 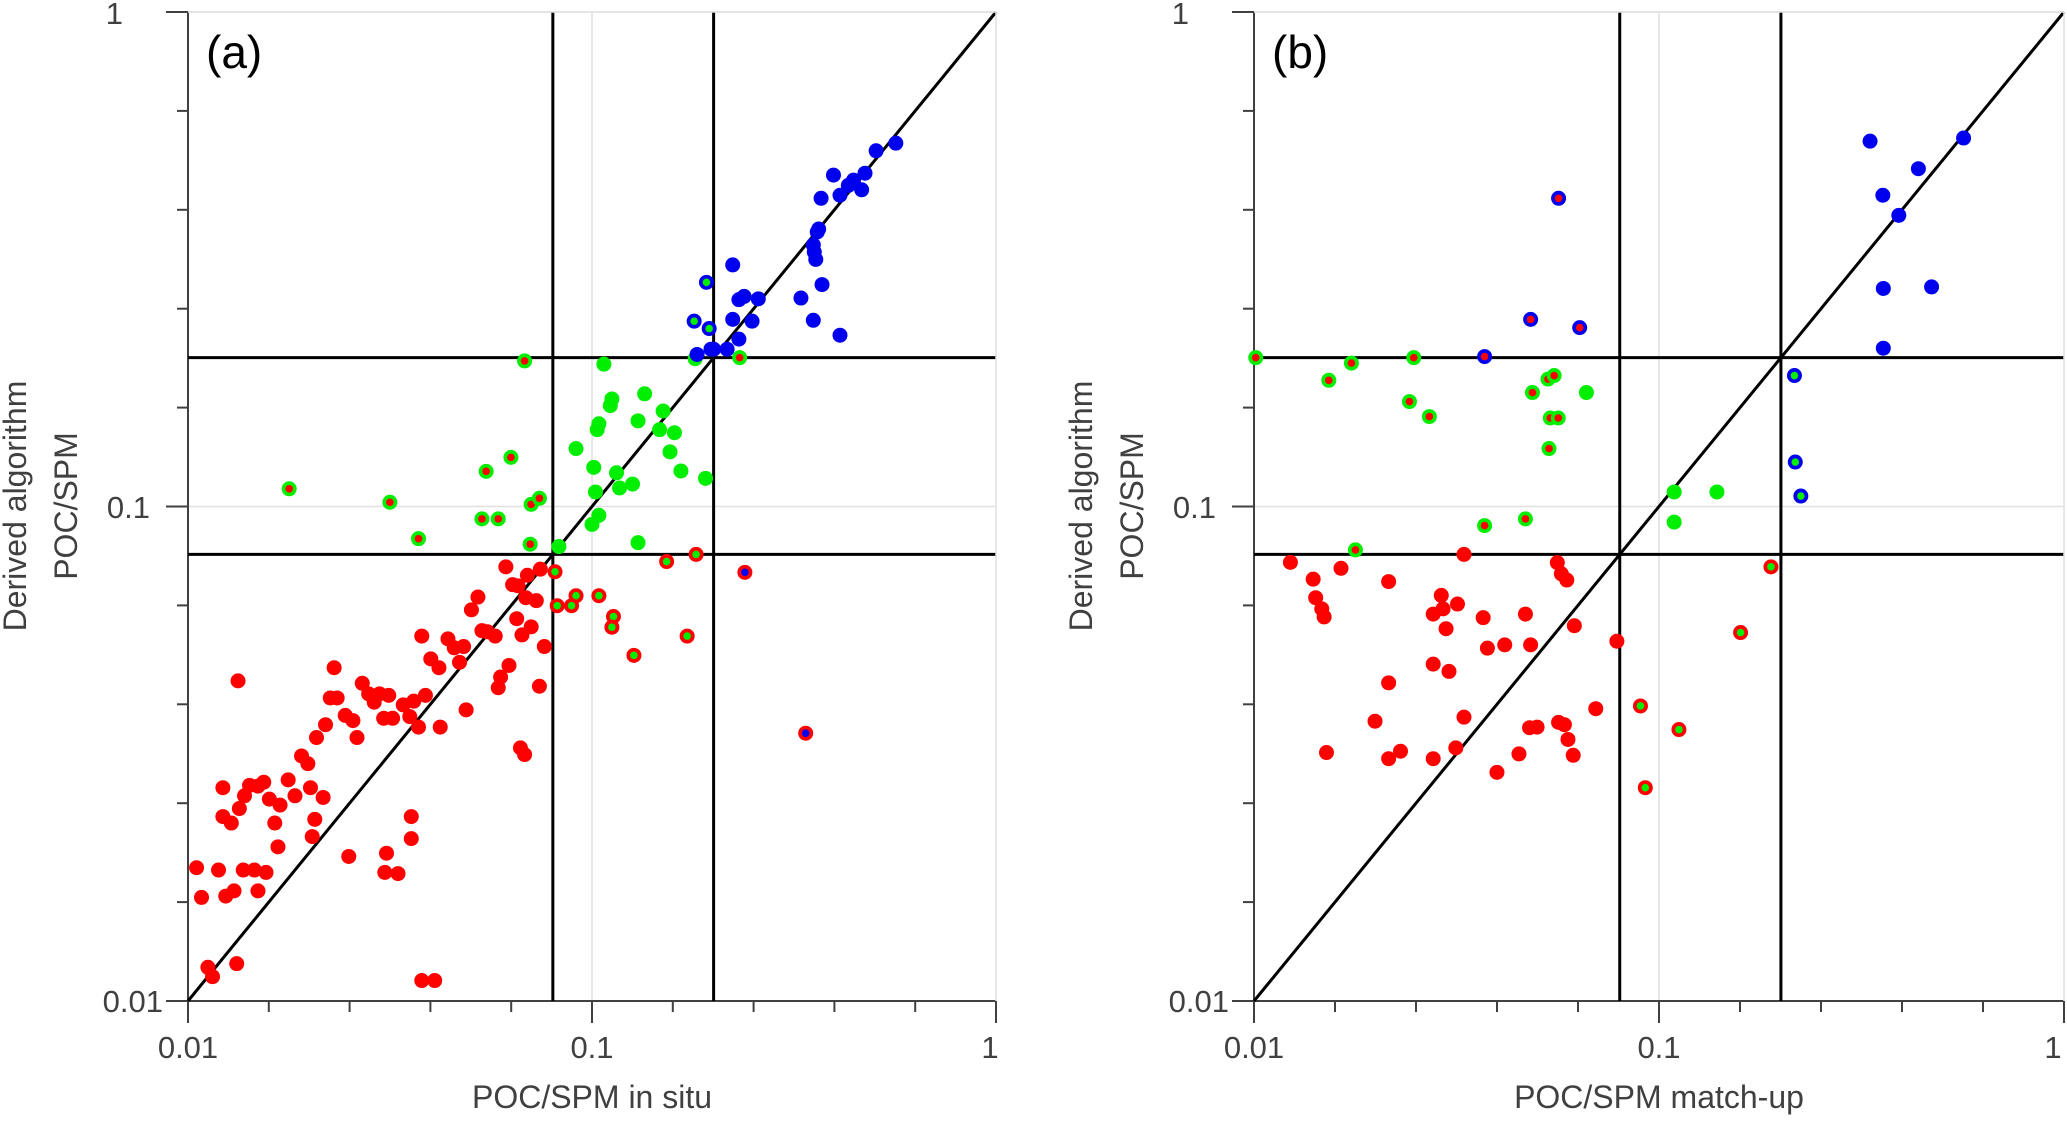 What do you see at coordinates (625, 604) in the screenshot?
I see `panel-a-series-red-outer-green-inner` at bounding box center [625, 604].